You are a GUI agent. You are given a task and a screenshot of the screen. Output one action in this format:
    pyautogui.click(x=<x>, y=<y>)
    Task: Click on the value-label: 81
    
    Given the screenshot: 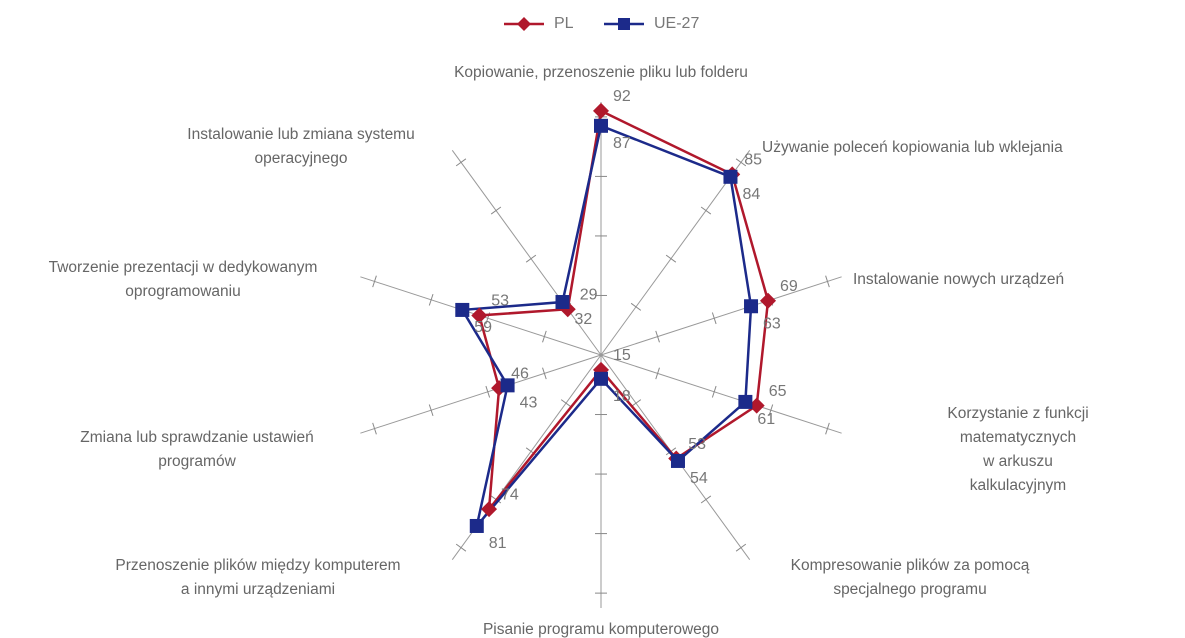 What is the action you would take?
    pyautogui.click(x=498, y=543)
    